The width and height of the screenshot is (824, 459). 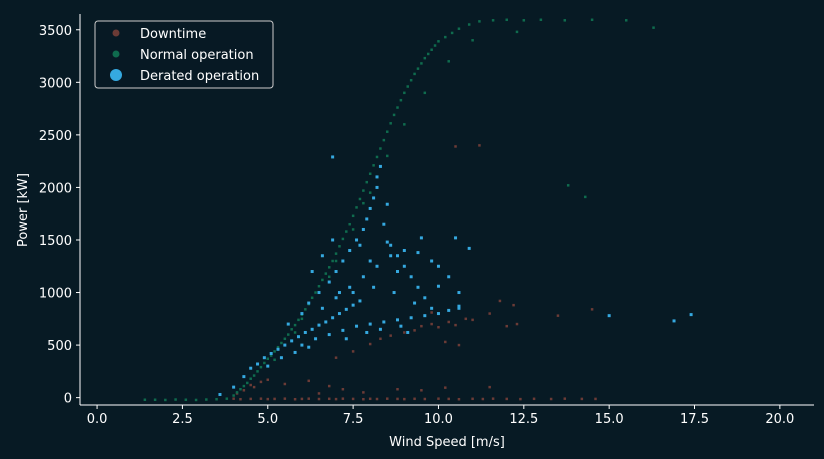 What do you see at coordinates (694, 419) in the screenshot?
I see `x-tick-label: 17.5` at bounding box center [694, 419].